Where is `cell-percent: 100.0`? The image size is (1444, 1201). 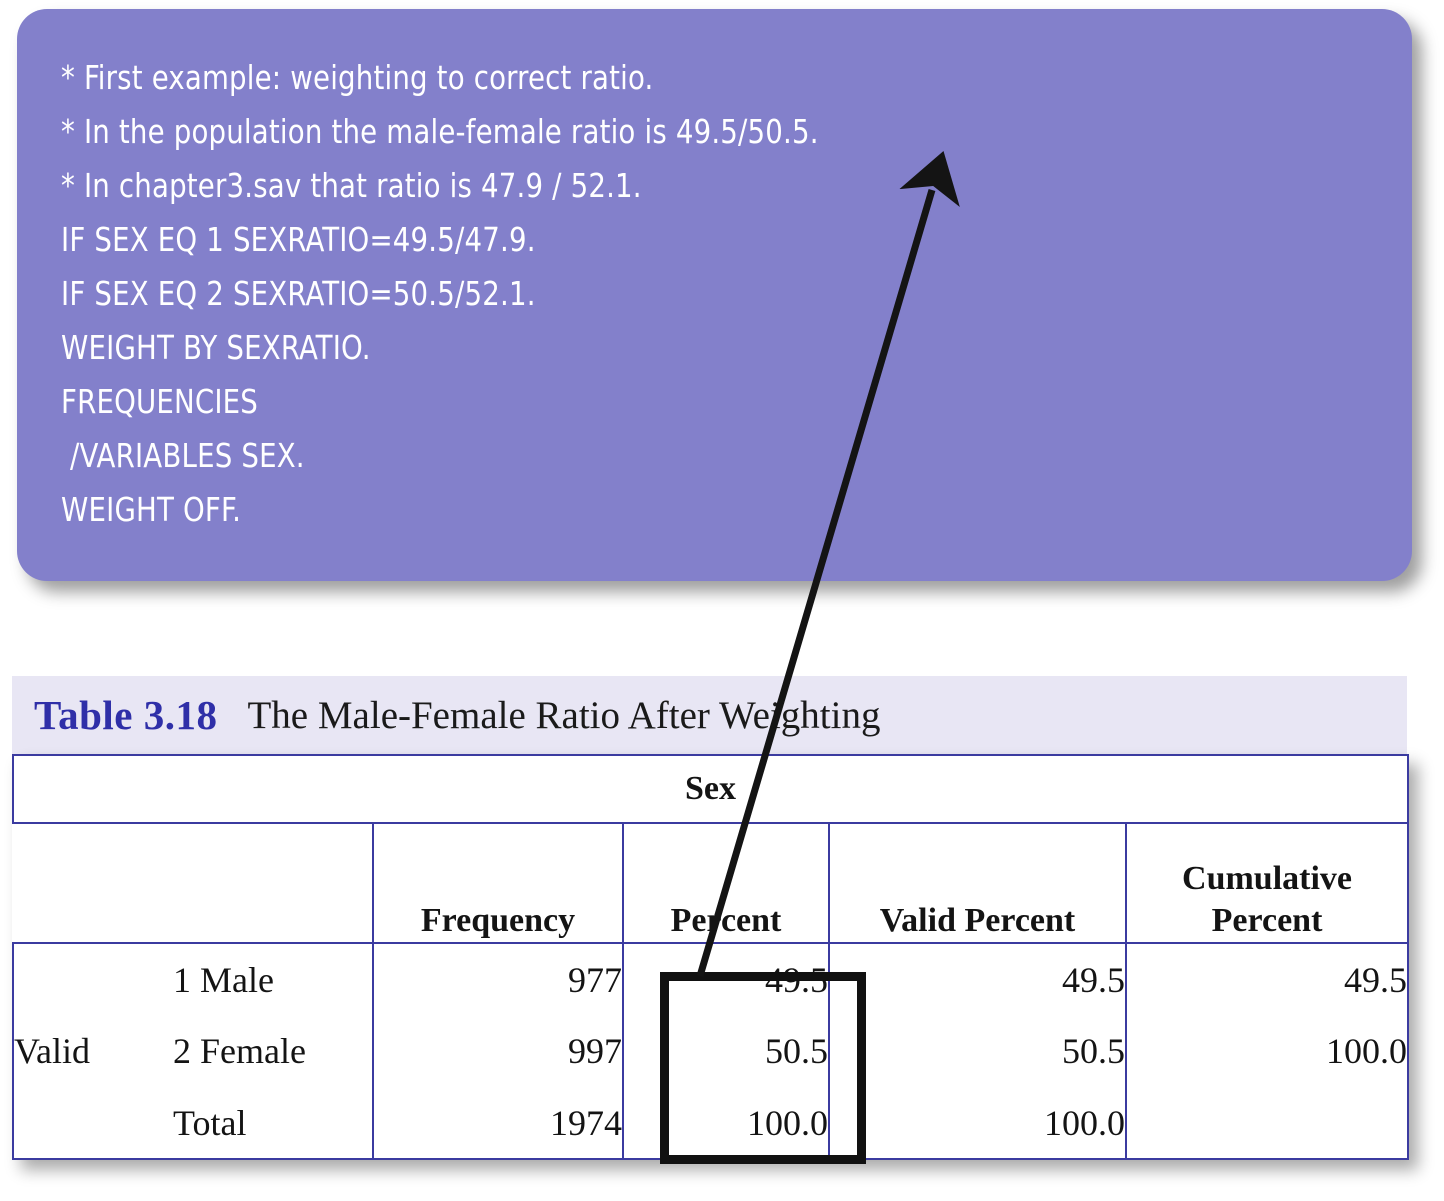 cell-percent: 100.0 is located at coordinates (726, 1123).